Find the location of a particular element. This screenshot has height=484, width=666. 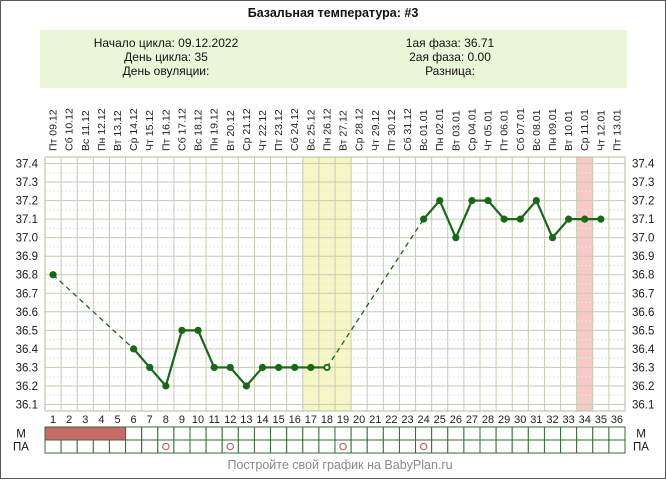

day-number: 6 is located at coordinates (134, 420).